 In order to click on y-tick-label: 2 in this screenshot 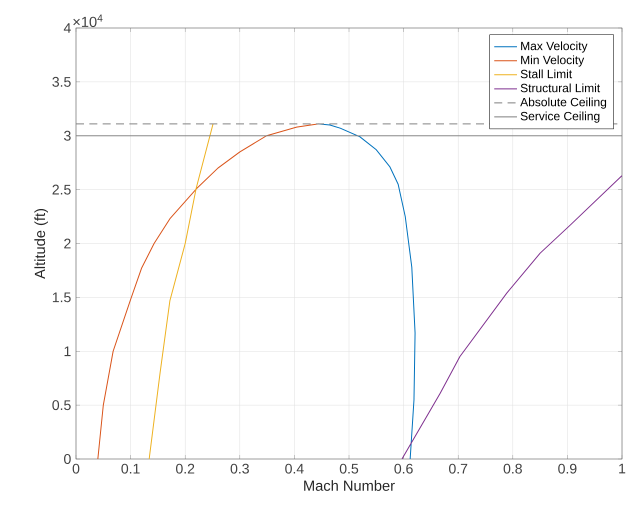, I will do `click(67, 243)`.